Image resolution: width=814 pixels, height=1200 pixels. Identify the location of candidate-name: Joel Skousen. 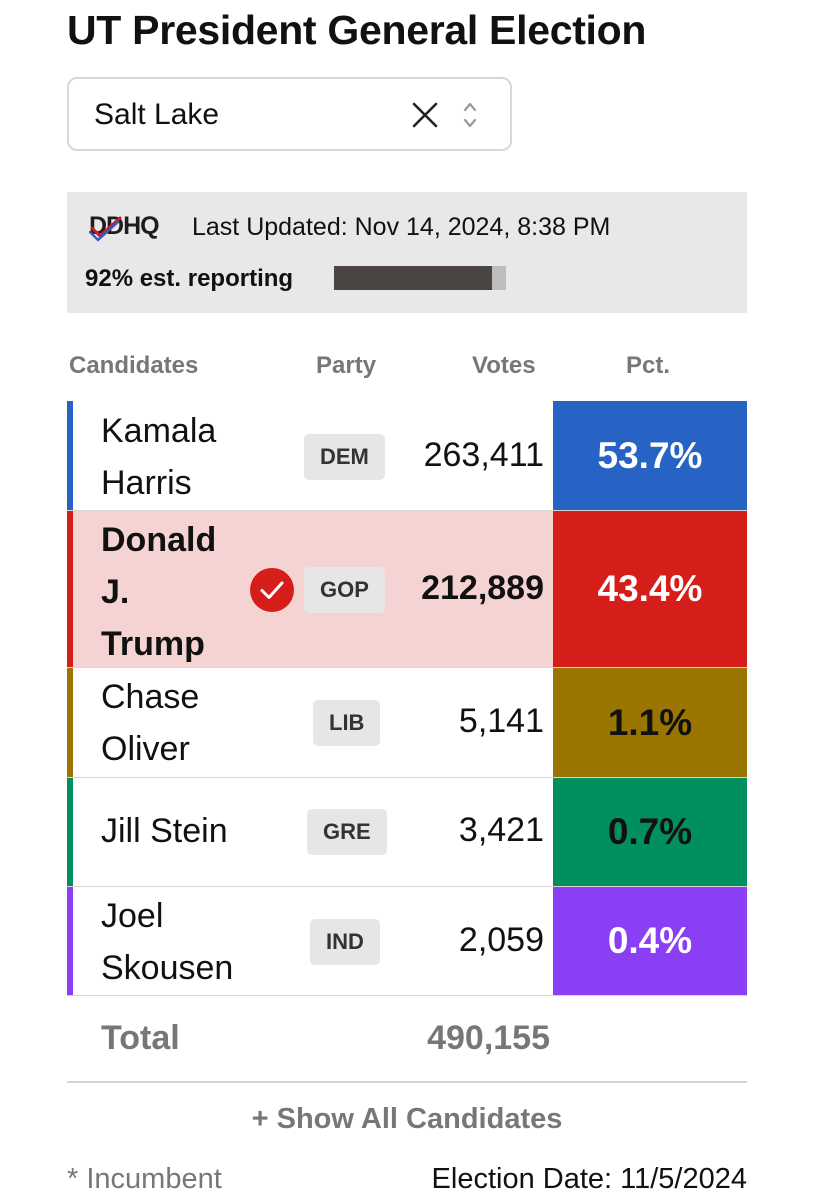
(167, 942).